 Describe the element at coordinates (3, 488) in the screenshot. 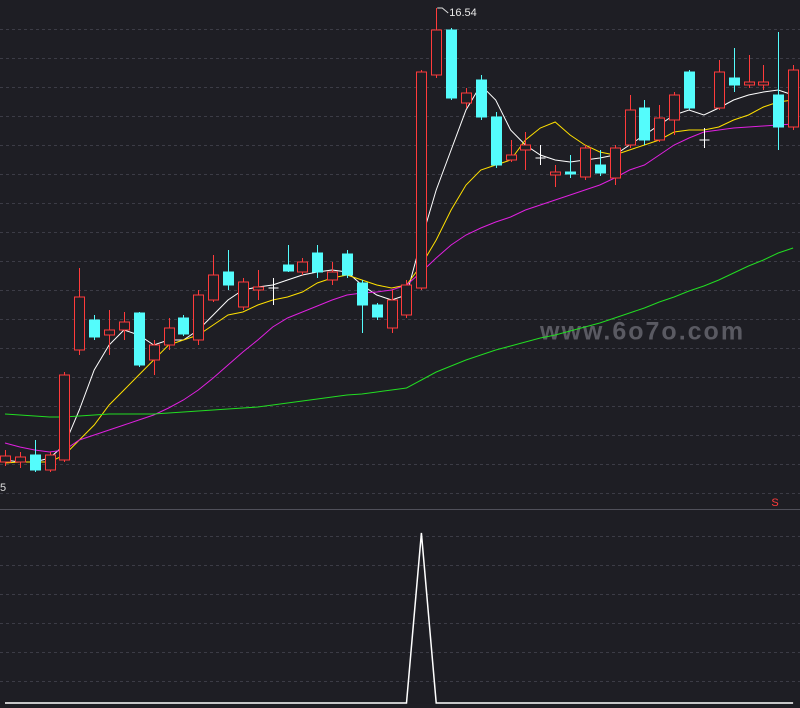

I see `low-label: 5` at that location.